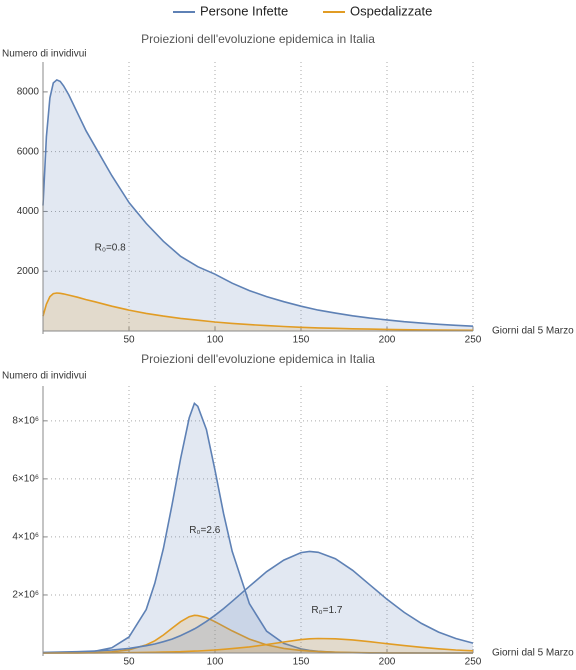  Describe the element at coordinates (25, 595) in the screenshot. I see `y-tick-label: 2×10⁶` at that location.